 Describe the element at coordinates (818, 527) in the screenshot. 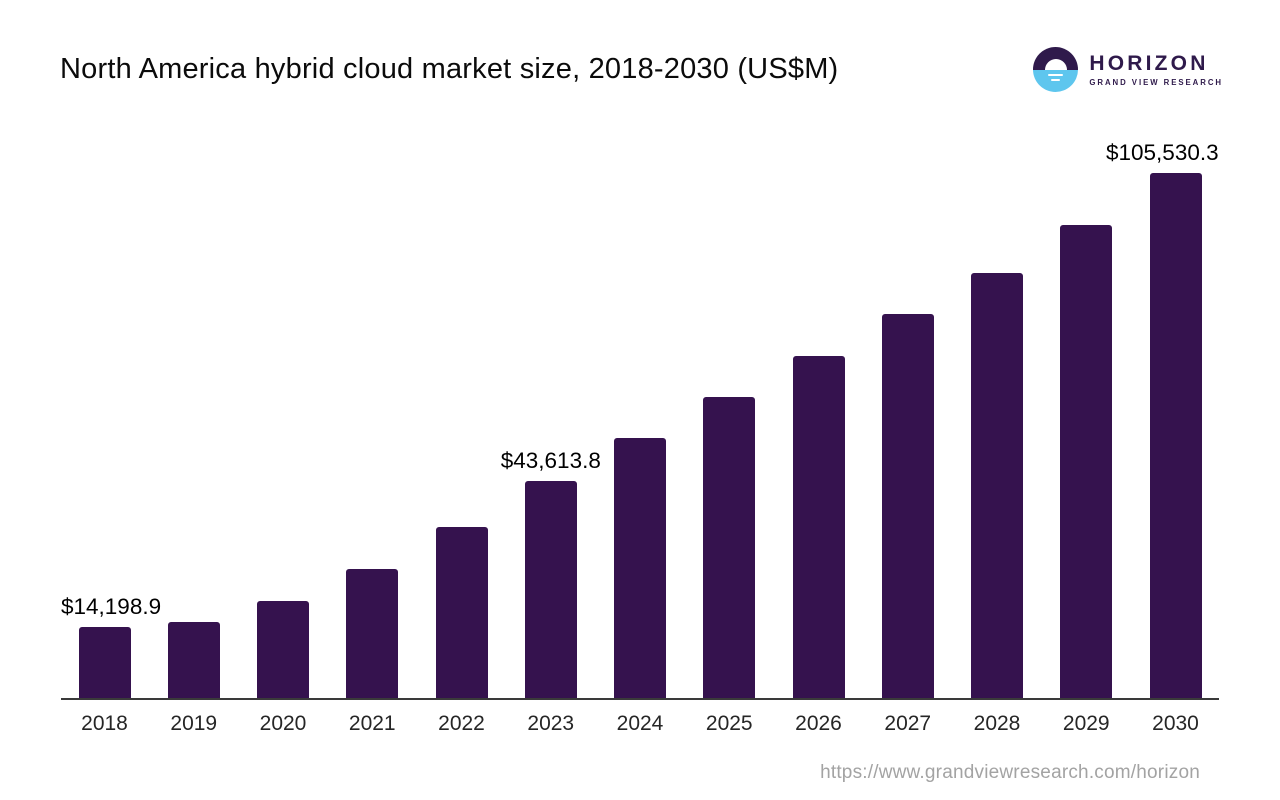

I see `bar-2026` at that location.